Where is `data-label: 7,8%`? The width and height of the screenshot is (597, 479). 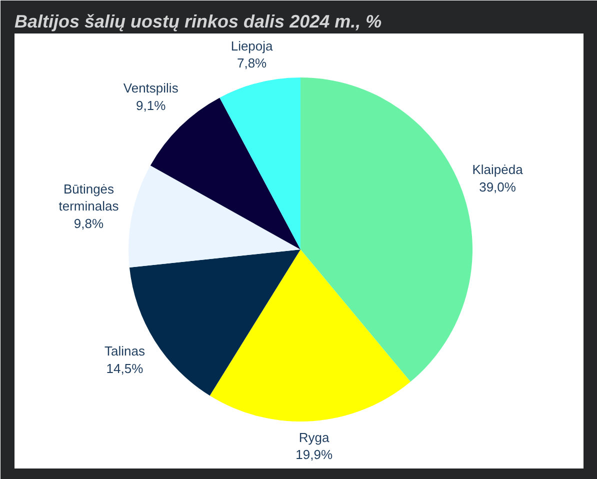
data-label: 7,8% is located at coordinates (252, 63).